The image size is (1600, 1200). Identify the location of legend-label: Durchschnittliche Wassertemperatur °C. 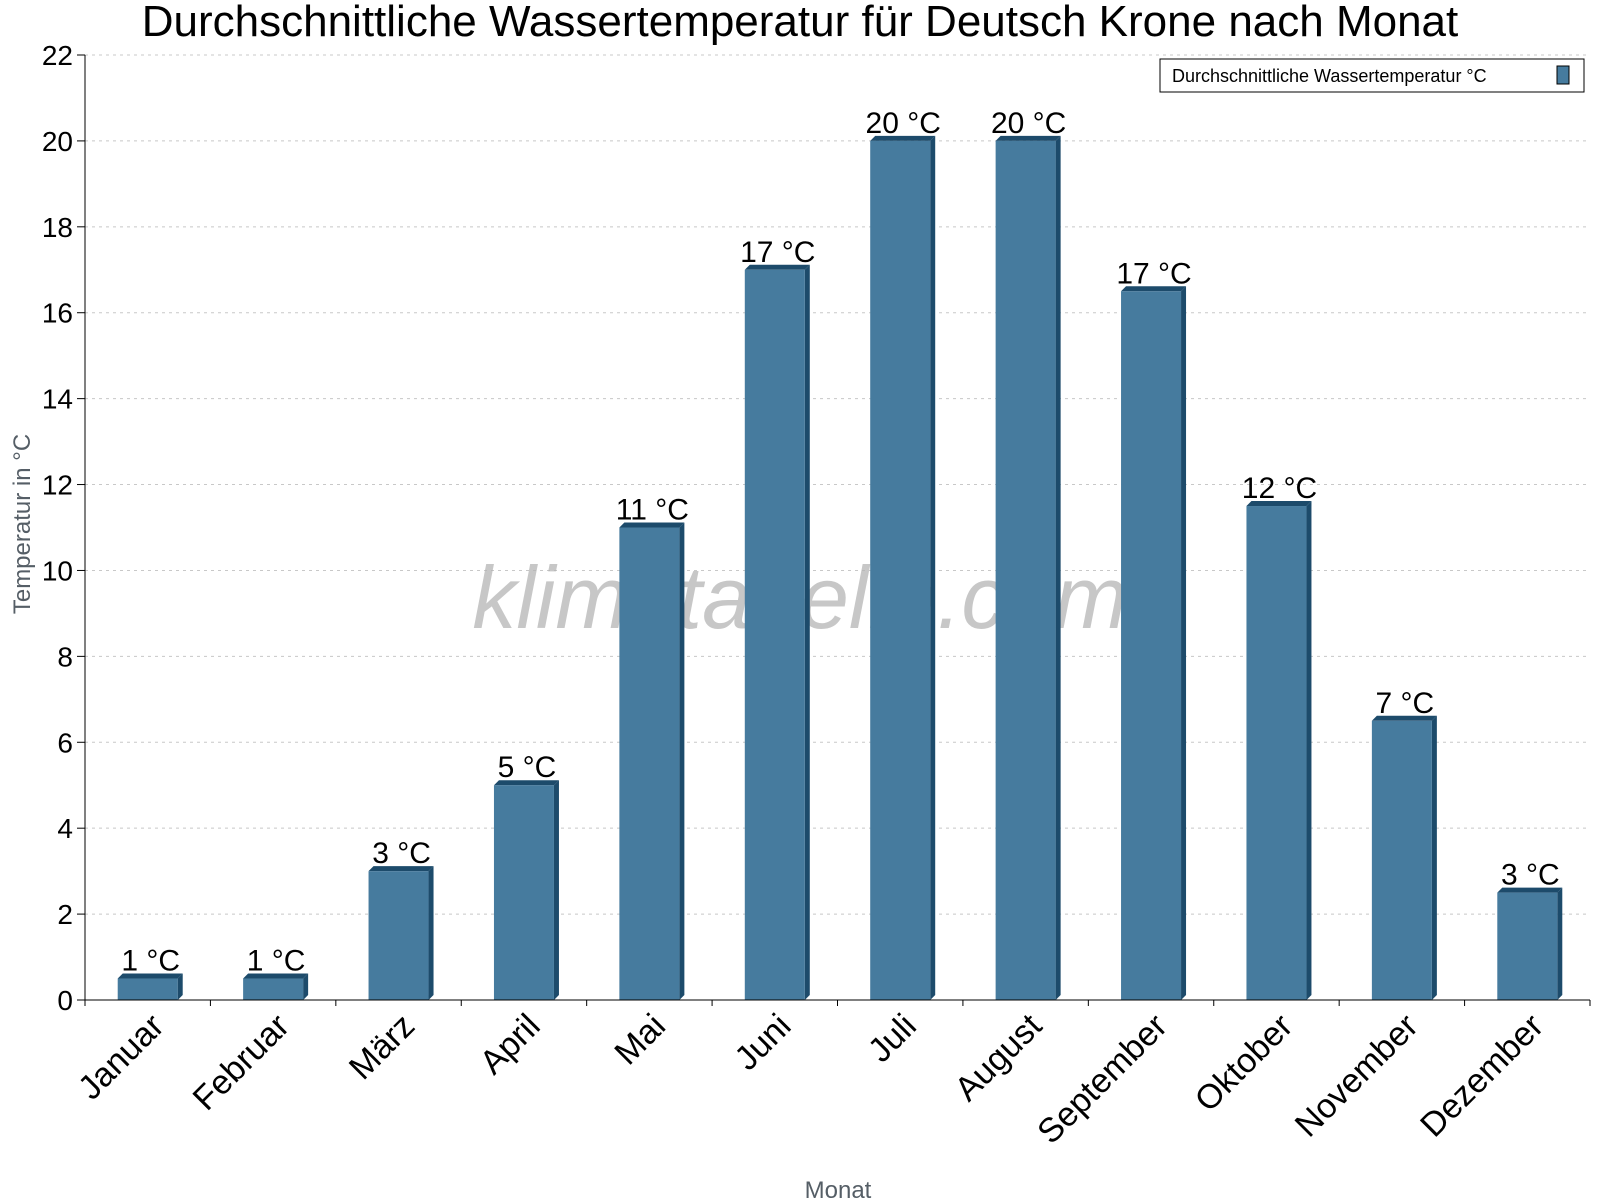
(1329, 76).